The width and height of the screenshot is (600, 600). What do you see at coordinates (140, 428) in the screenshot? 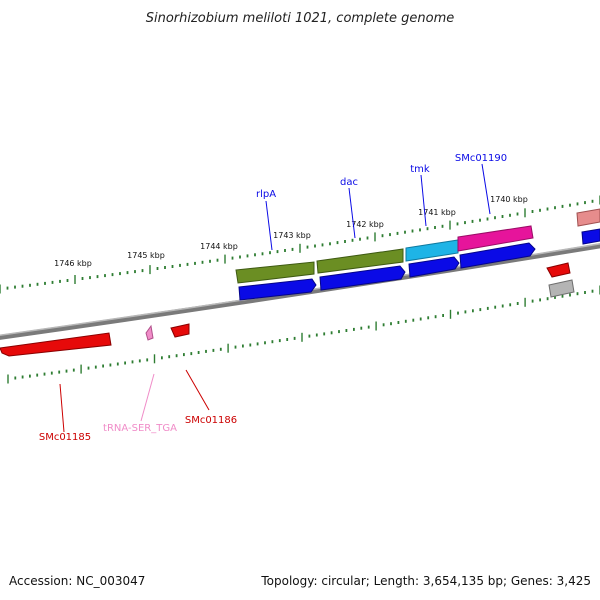
I see `gene-label-tRNA-SER_TGA: tRNA-SER_TGA` at bounding box center [140, 428].